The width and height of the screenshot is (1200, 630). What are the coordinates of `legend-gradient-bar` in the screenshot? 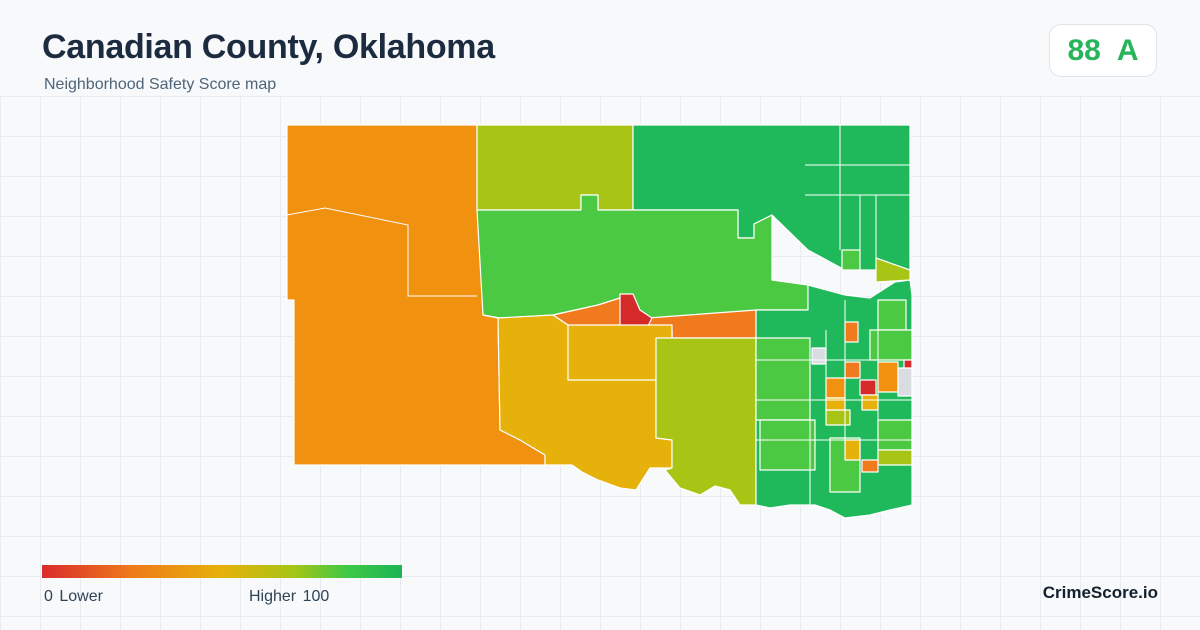 It's located at (222, 571).